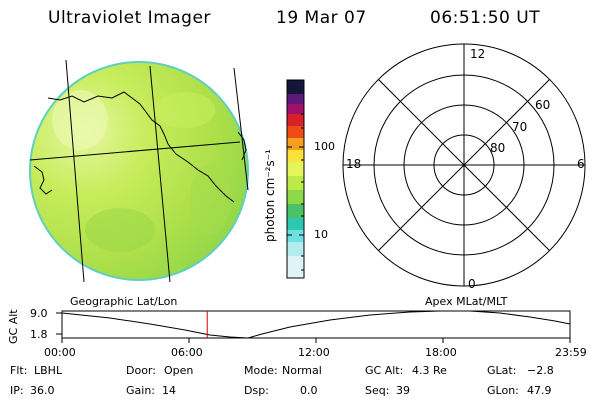 Image resolution: width=600 pixels, height=400 pixels. Describe the element at coordinates (441, 352) in the screenshot. I see `time-tick-1800: 18:00` at that location.